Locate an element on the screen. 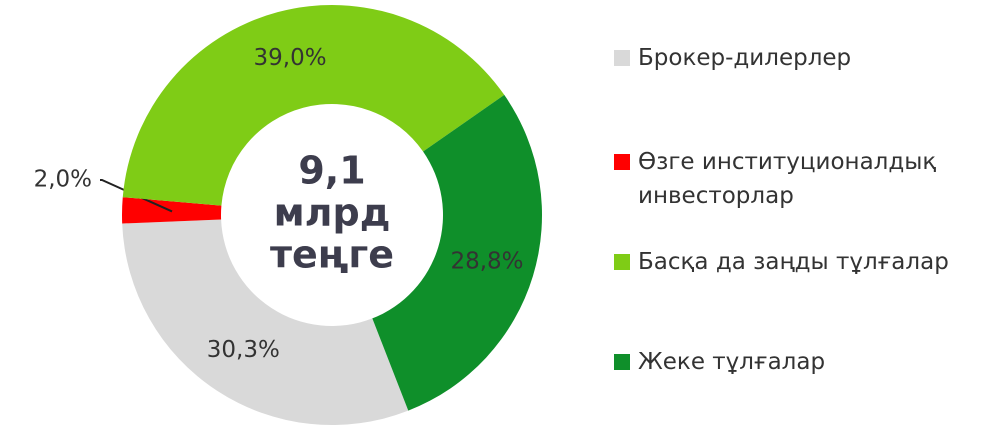 The width and height of the screenshot is (992, 432). legend-label: Өзге институционалдық инвесторлар is located at coordinates (787, 179).